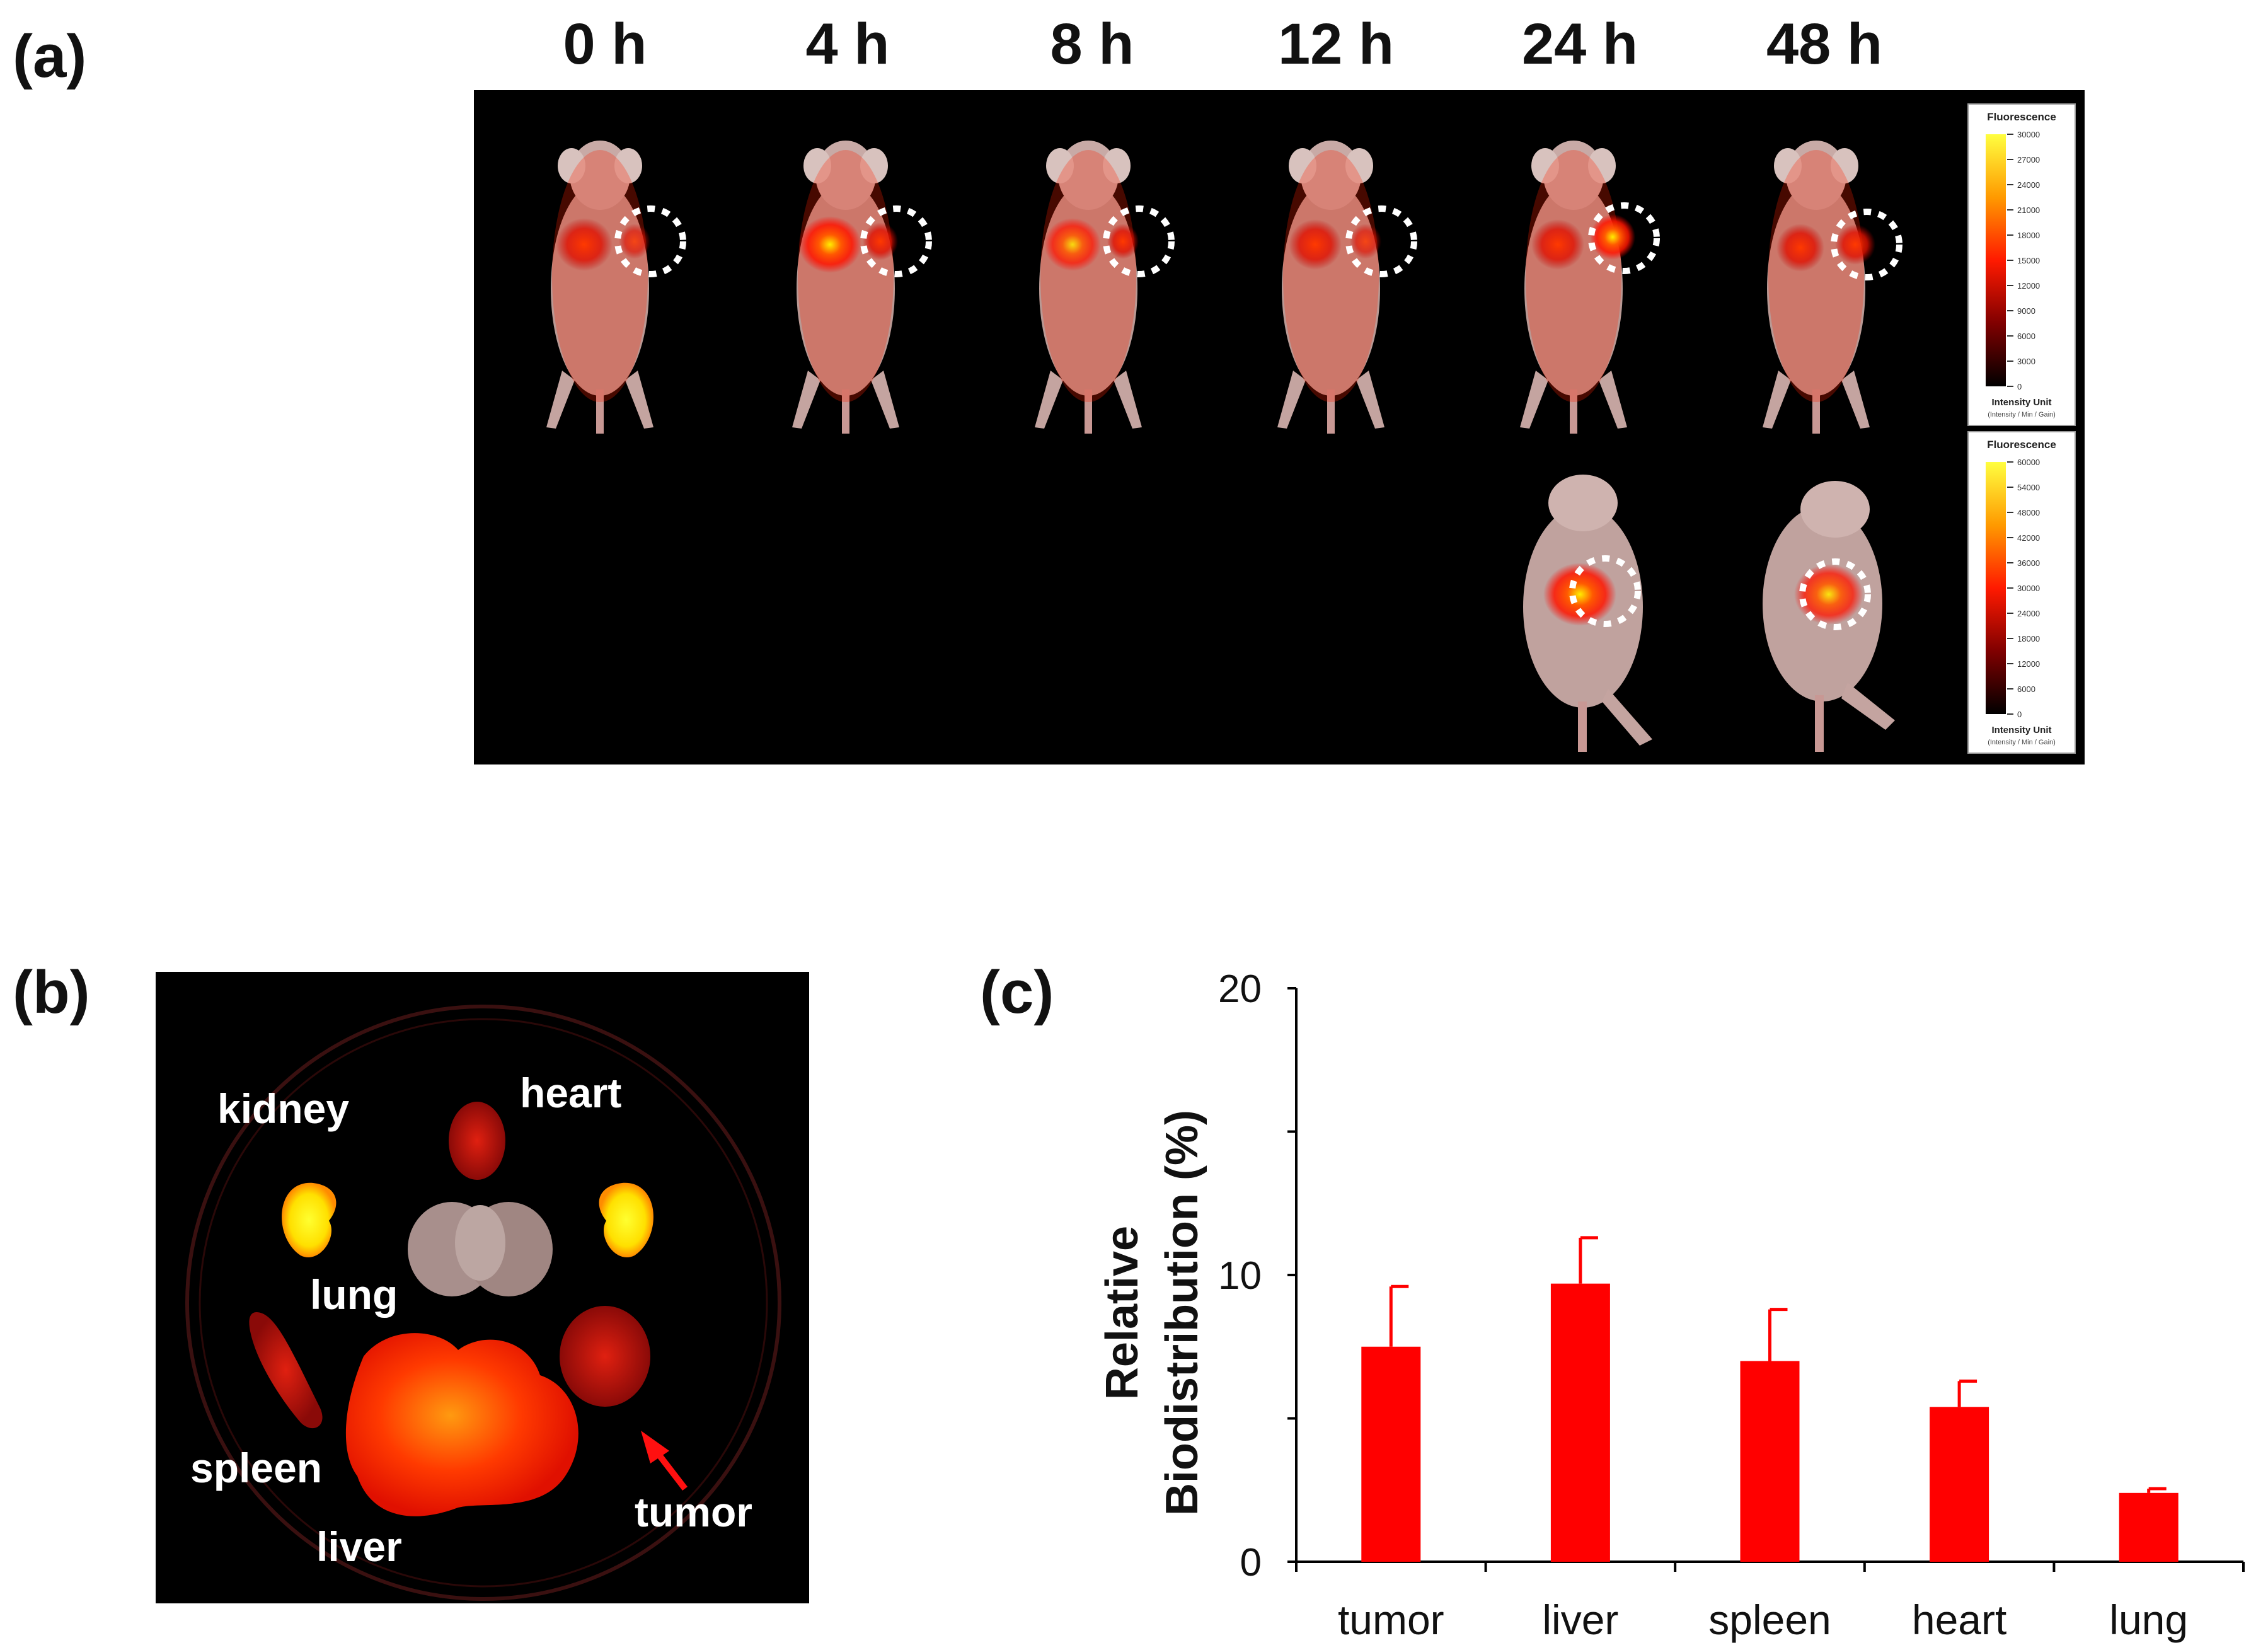 The width and height of the screenshot is (2268, 1650). What do you see at coordinates (1251, 1562) in the screenshot?
I see `y-tick-label: 0` at bounding box center [1251, 1562].